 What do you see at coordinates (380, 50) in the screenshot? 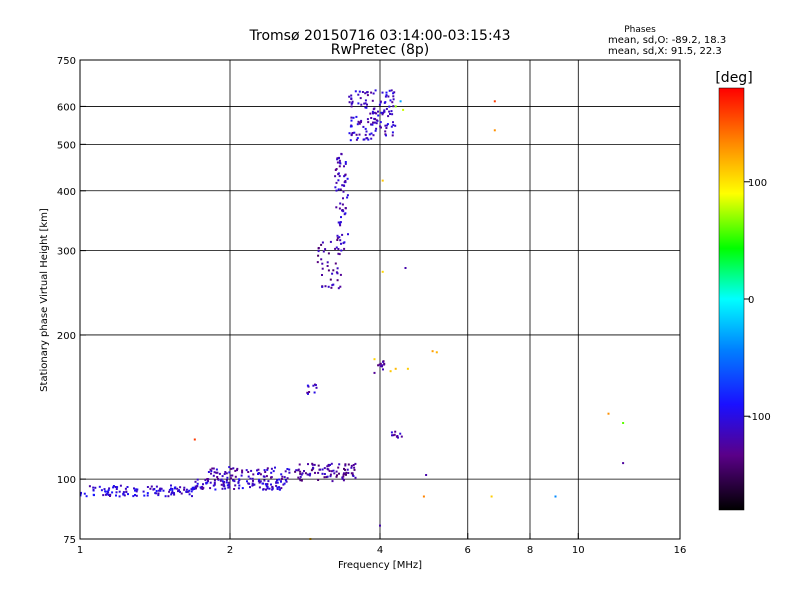
I see `chart-subtitle: RwPretec (8p)` at bounding box center [380, 50].